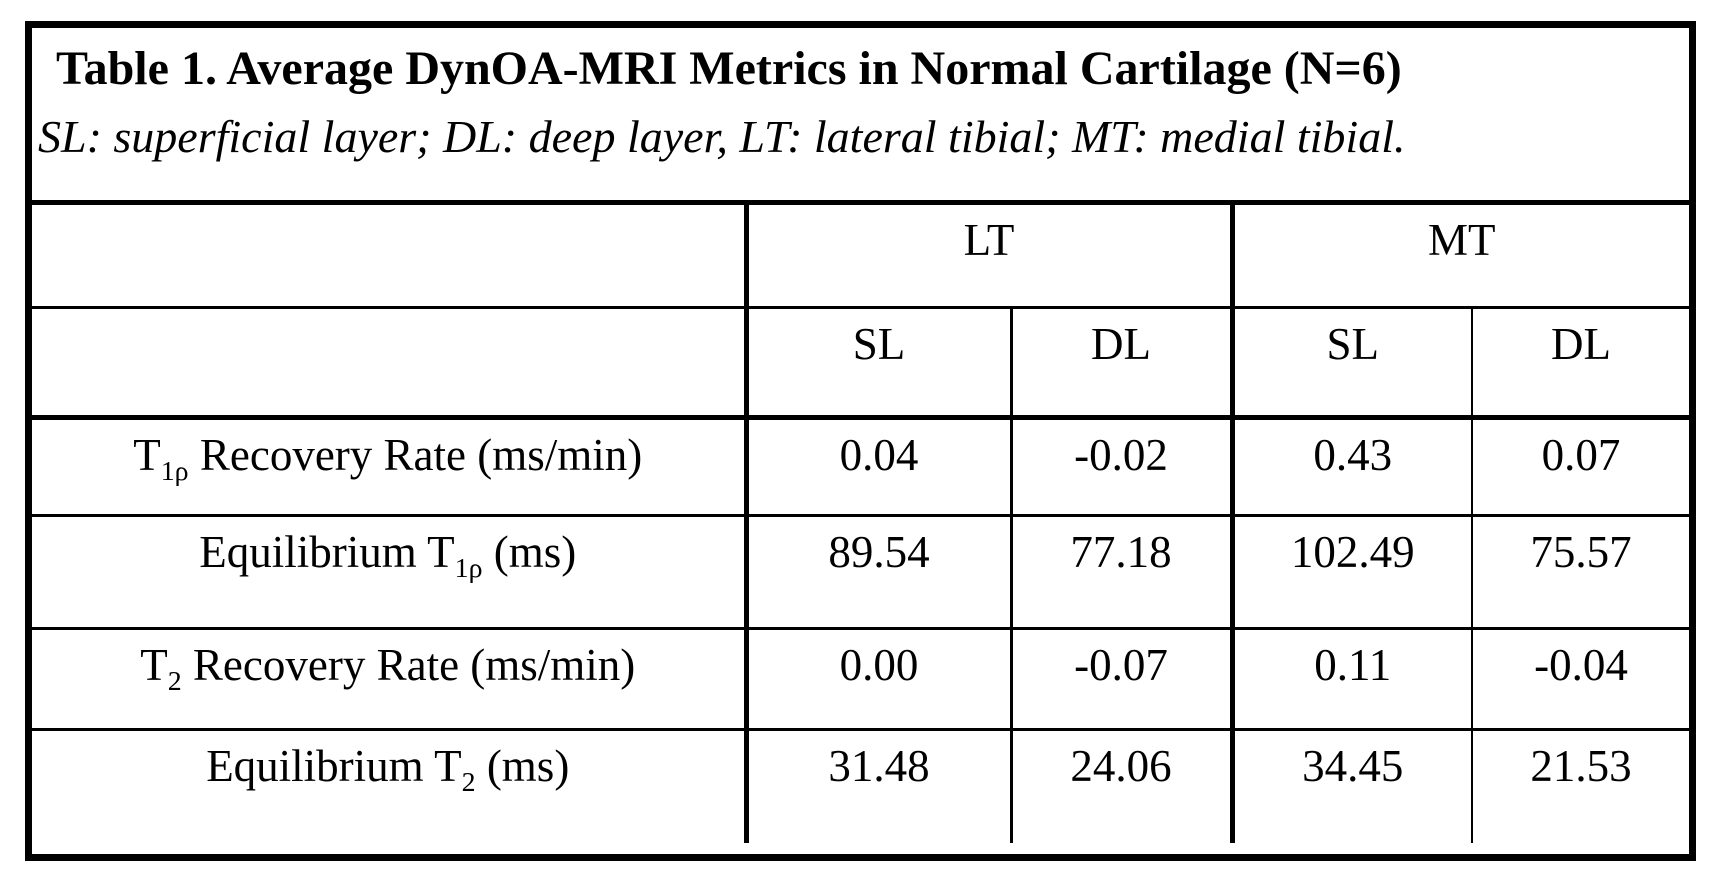  What do you see at coordinates (1123, 572) in the screenshot?
I see `value-cell: 77.18` at bounding box center [1123, 572].